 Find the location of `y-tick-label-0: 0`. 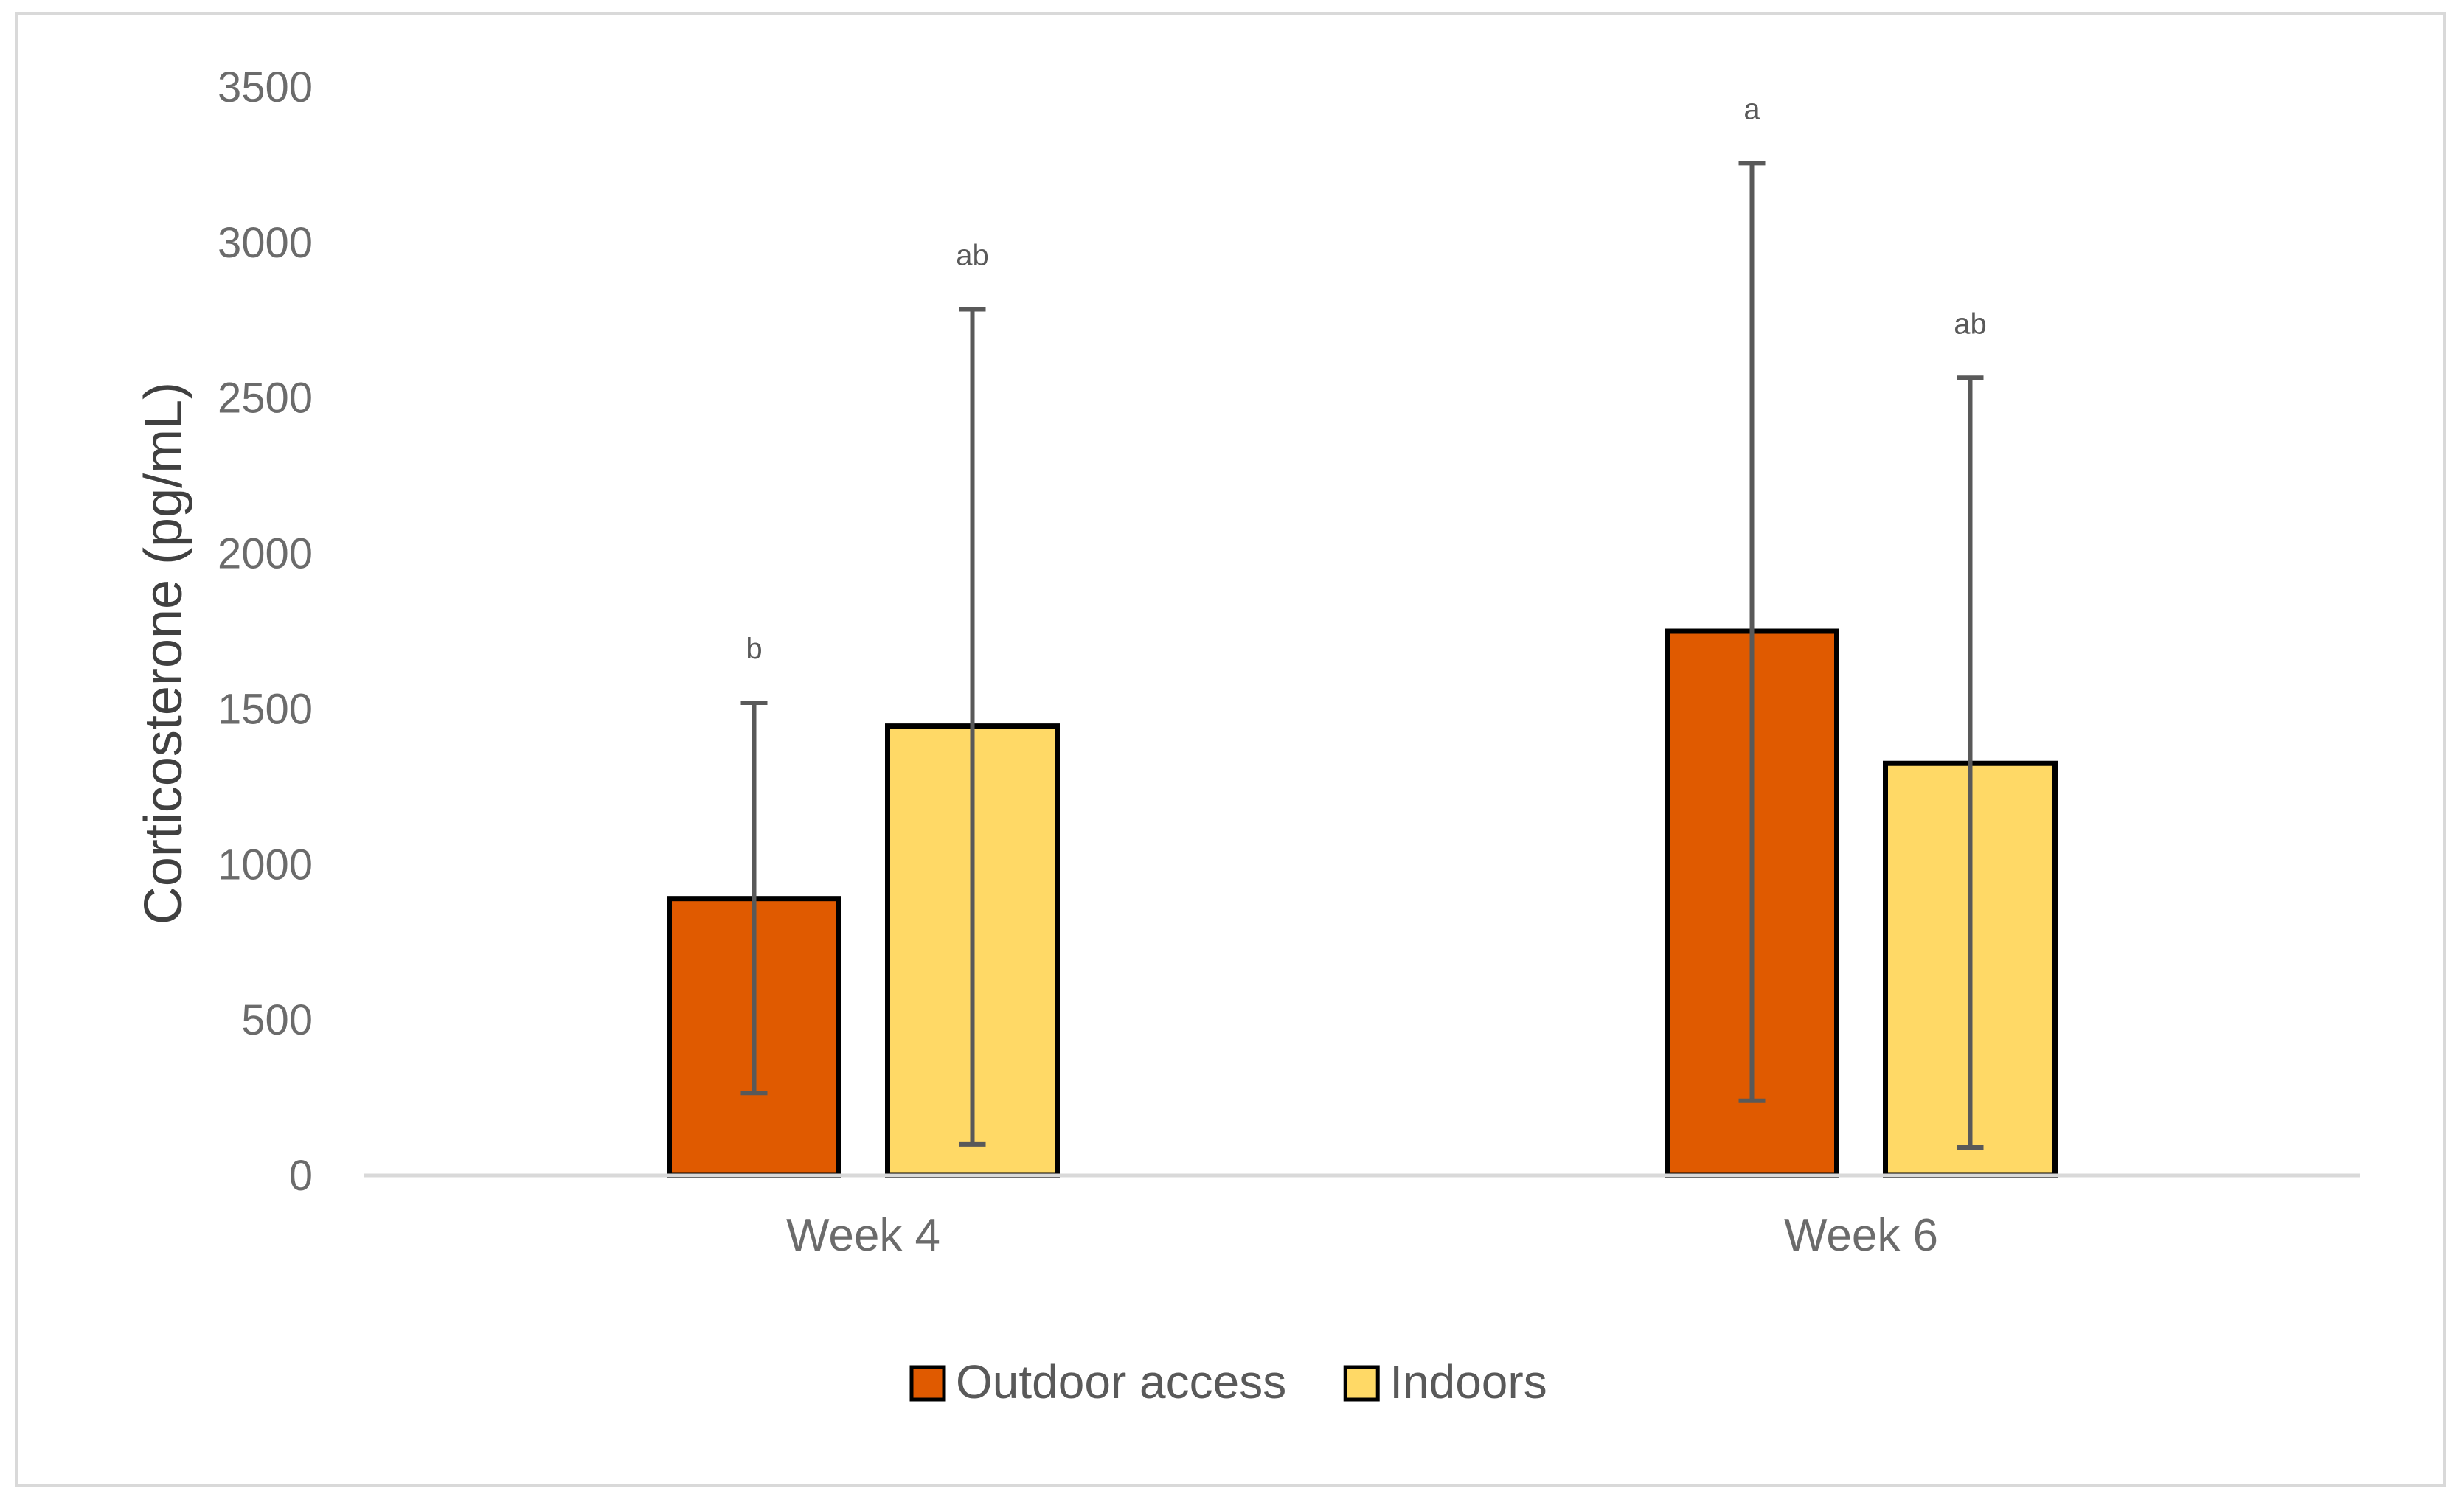

y-tick-label-0: 0 is located at coordinates (301, 1176).